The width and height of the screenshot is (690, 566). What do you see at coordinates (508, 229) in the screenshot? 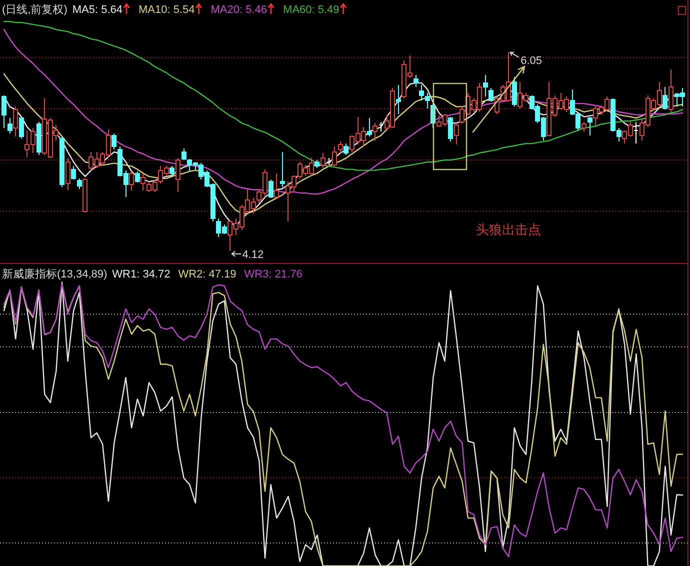
I see `annotation: 头狼出击点` at bounding box center [508, 229].